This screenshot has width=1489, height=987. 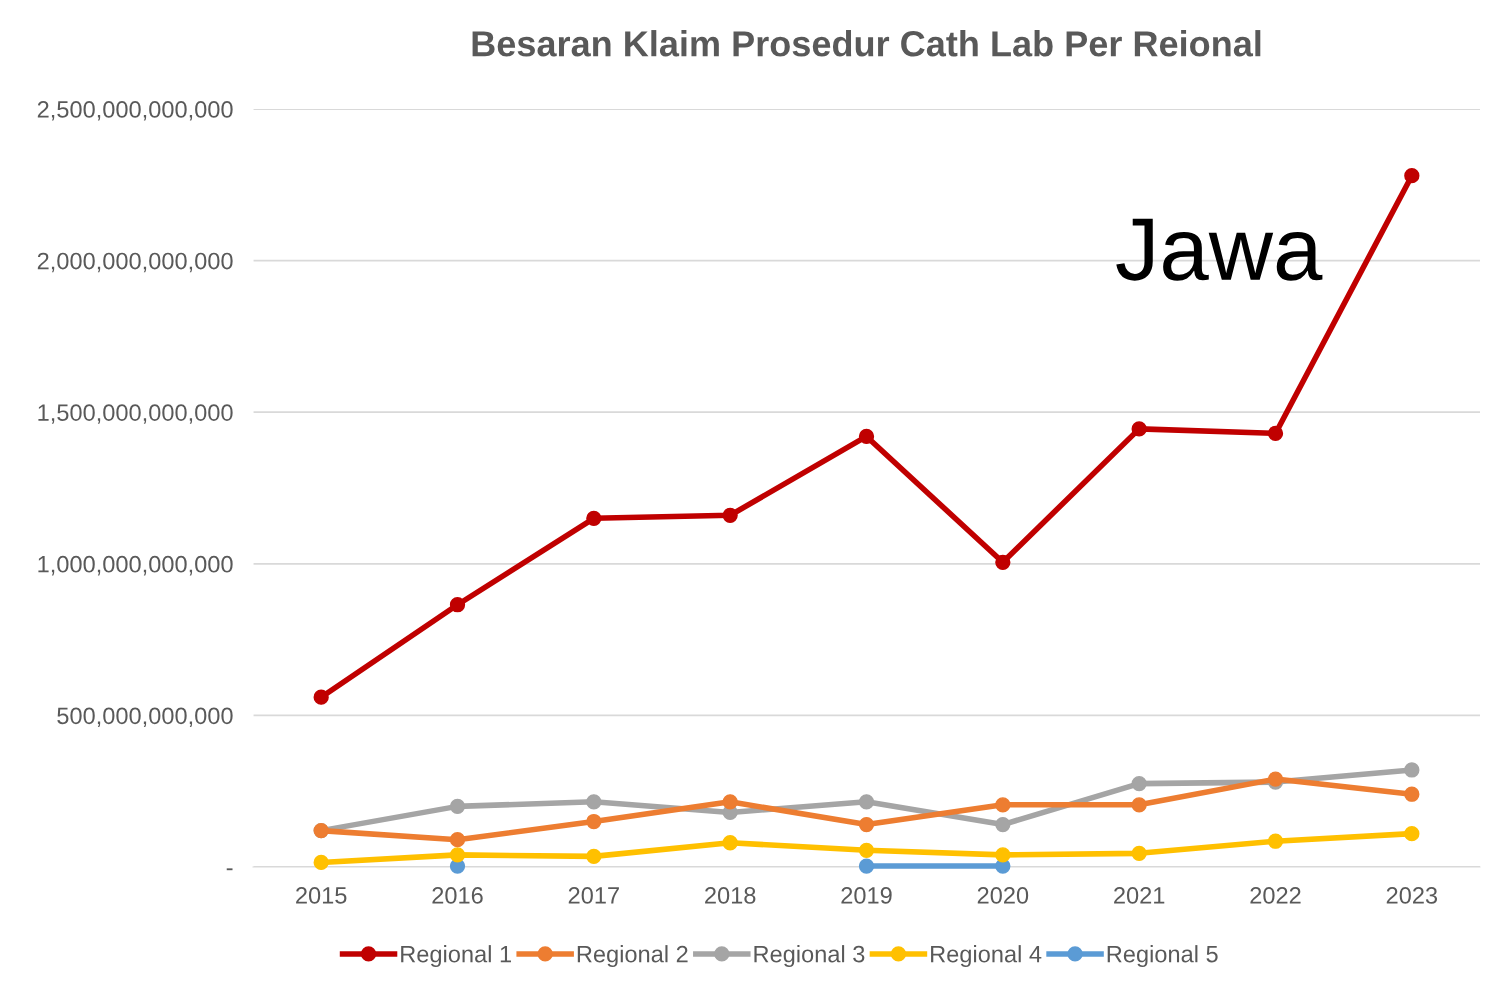 I want to click on annotation: Jawa, so click(x=1219, y=249).